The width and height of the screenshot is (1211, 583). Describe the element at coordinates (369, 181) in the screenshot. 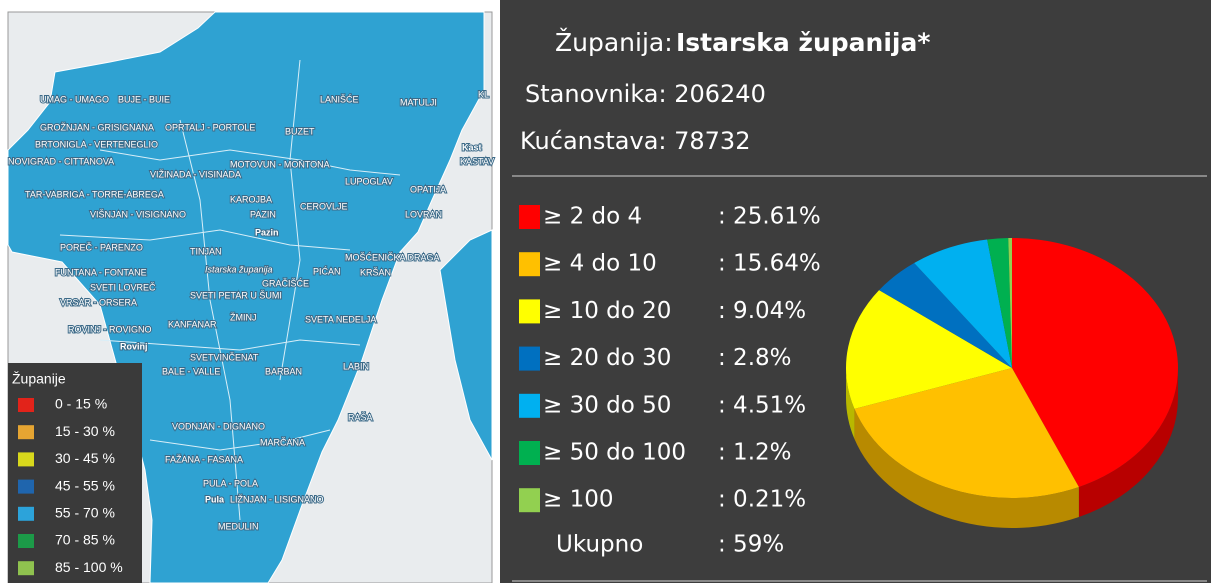

I see `map-label: LUPOGLAV` at that location.